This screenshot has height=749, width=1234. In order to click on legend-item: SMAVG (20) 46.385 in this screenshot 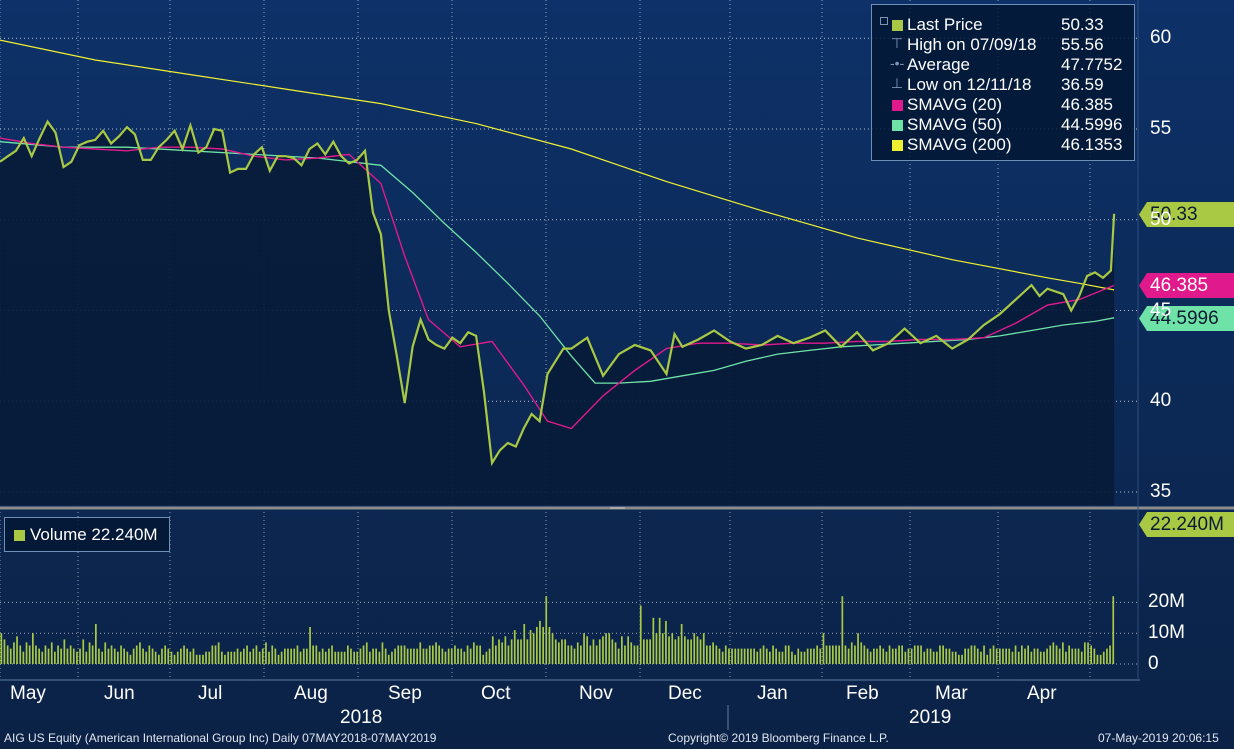, I will do `click(1003, 105)`.